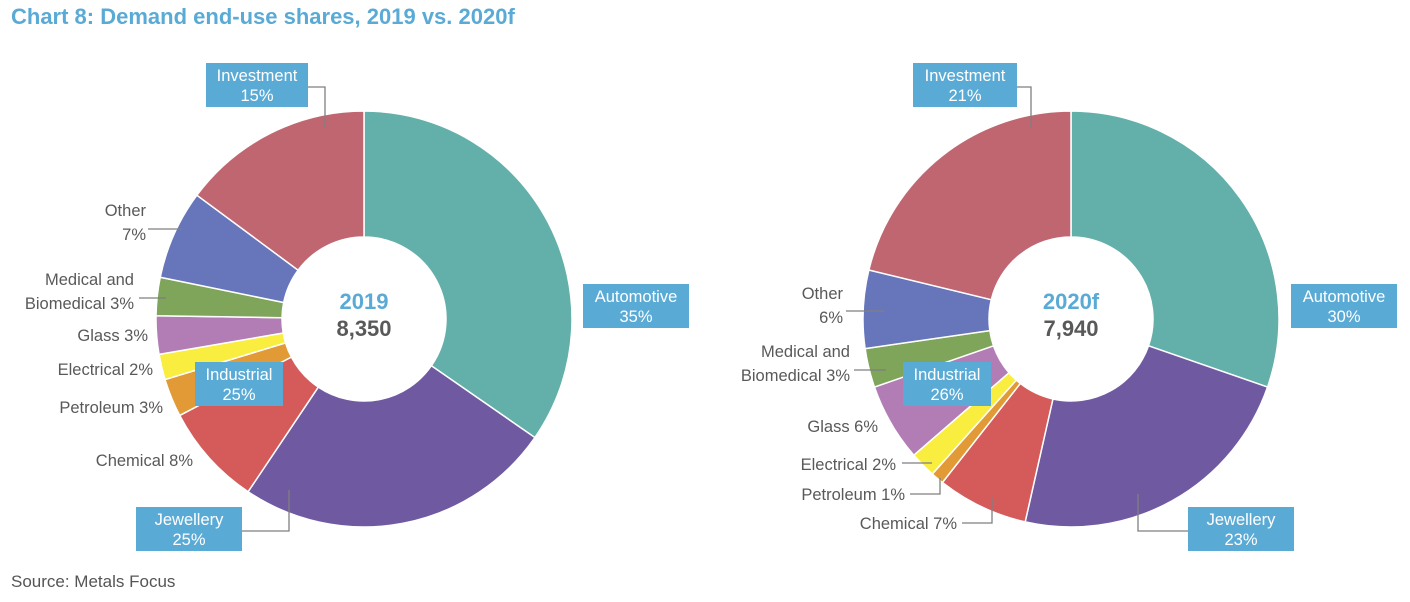 The height and width of the screenshot is (602, 1410). I want to click on data-label-jewellery-value: 23%, so click(1240, 540).